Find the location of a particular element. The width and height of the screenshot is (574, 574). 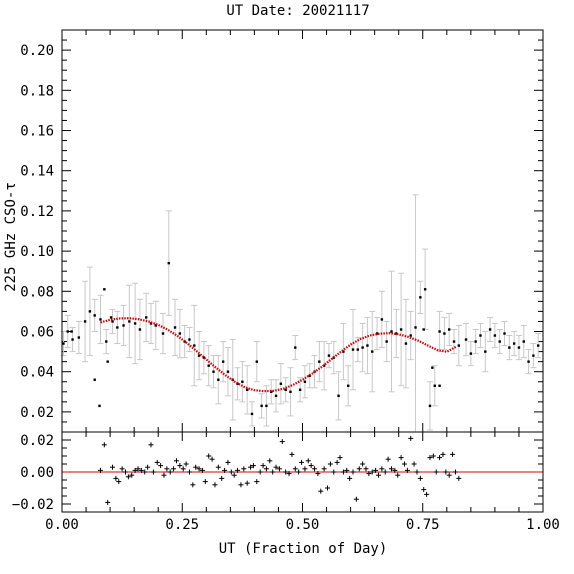

residual-point-group is located at coordinates (279, 470).